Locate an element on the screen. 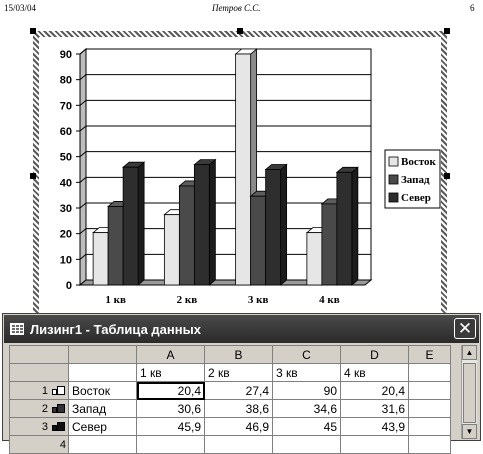 The image size is (483, 454). row-label-column-header is located at coordinates (102, 354).